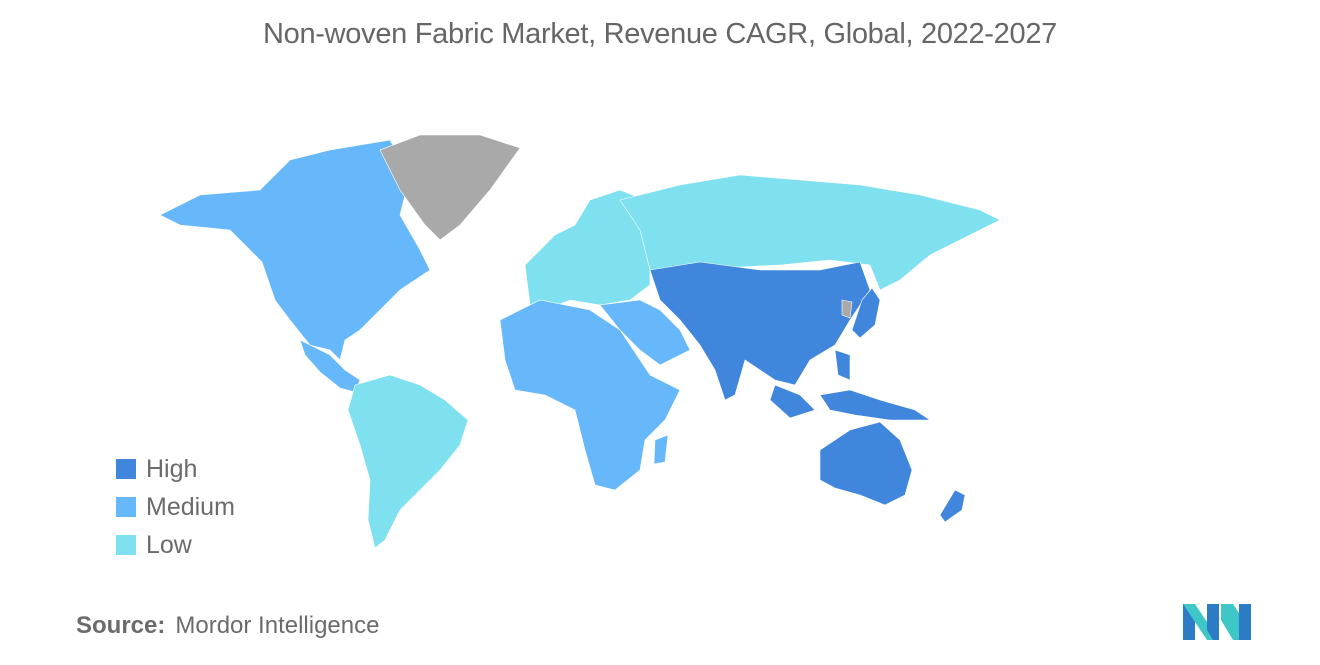  What do you see at coordinates (408, 461) in the screenshot?
I see `region-south-america` at bounding box center [408, 461].